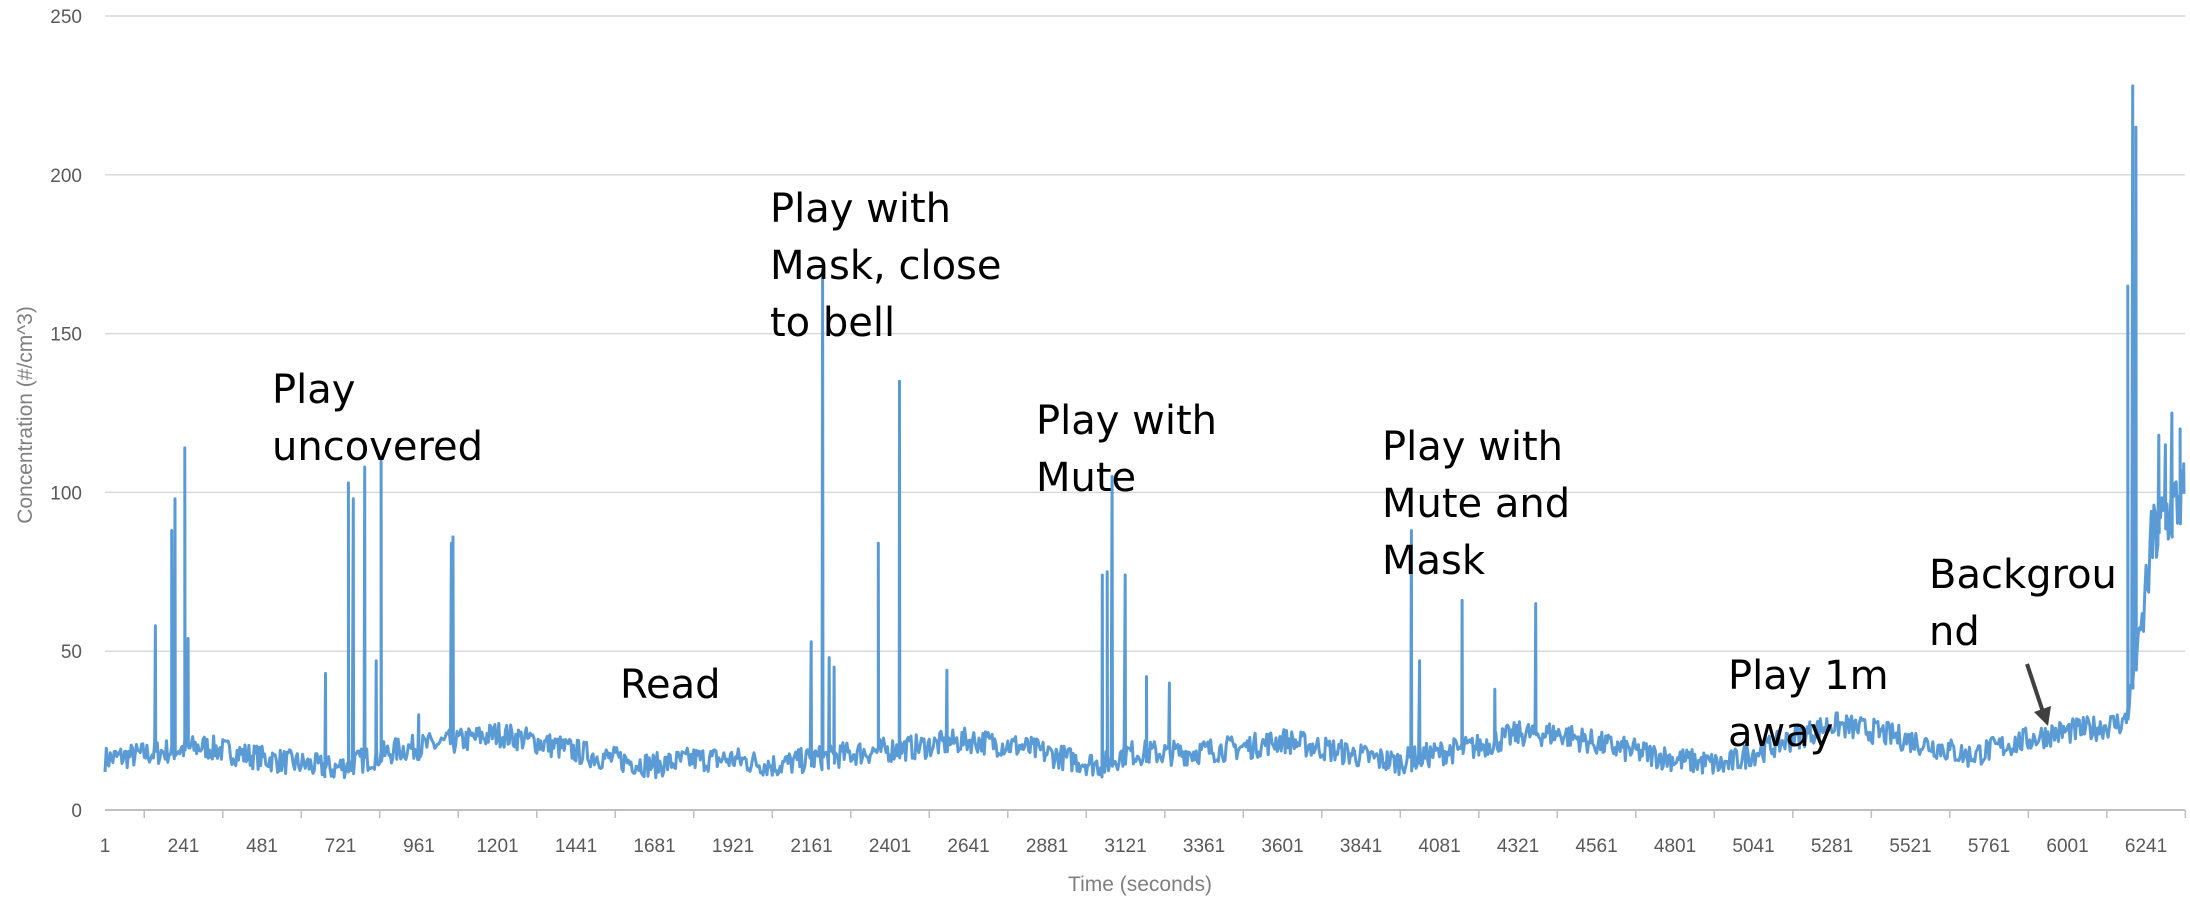  Describe the element at coordinates (670, 685) in the screenshot. I see `annotation-read: Read` at that location.